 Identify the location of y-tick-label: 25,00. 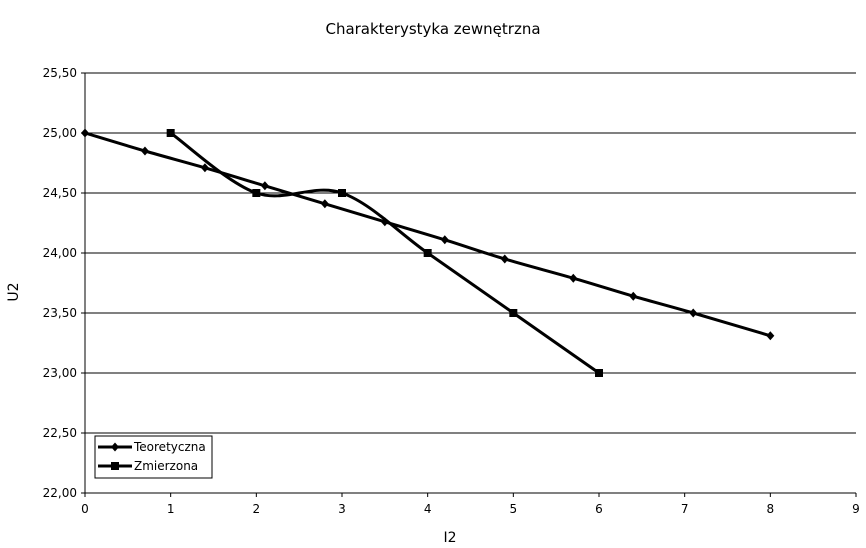
(60, 133).